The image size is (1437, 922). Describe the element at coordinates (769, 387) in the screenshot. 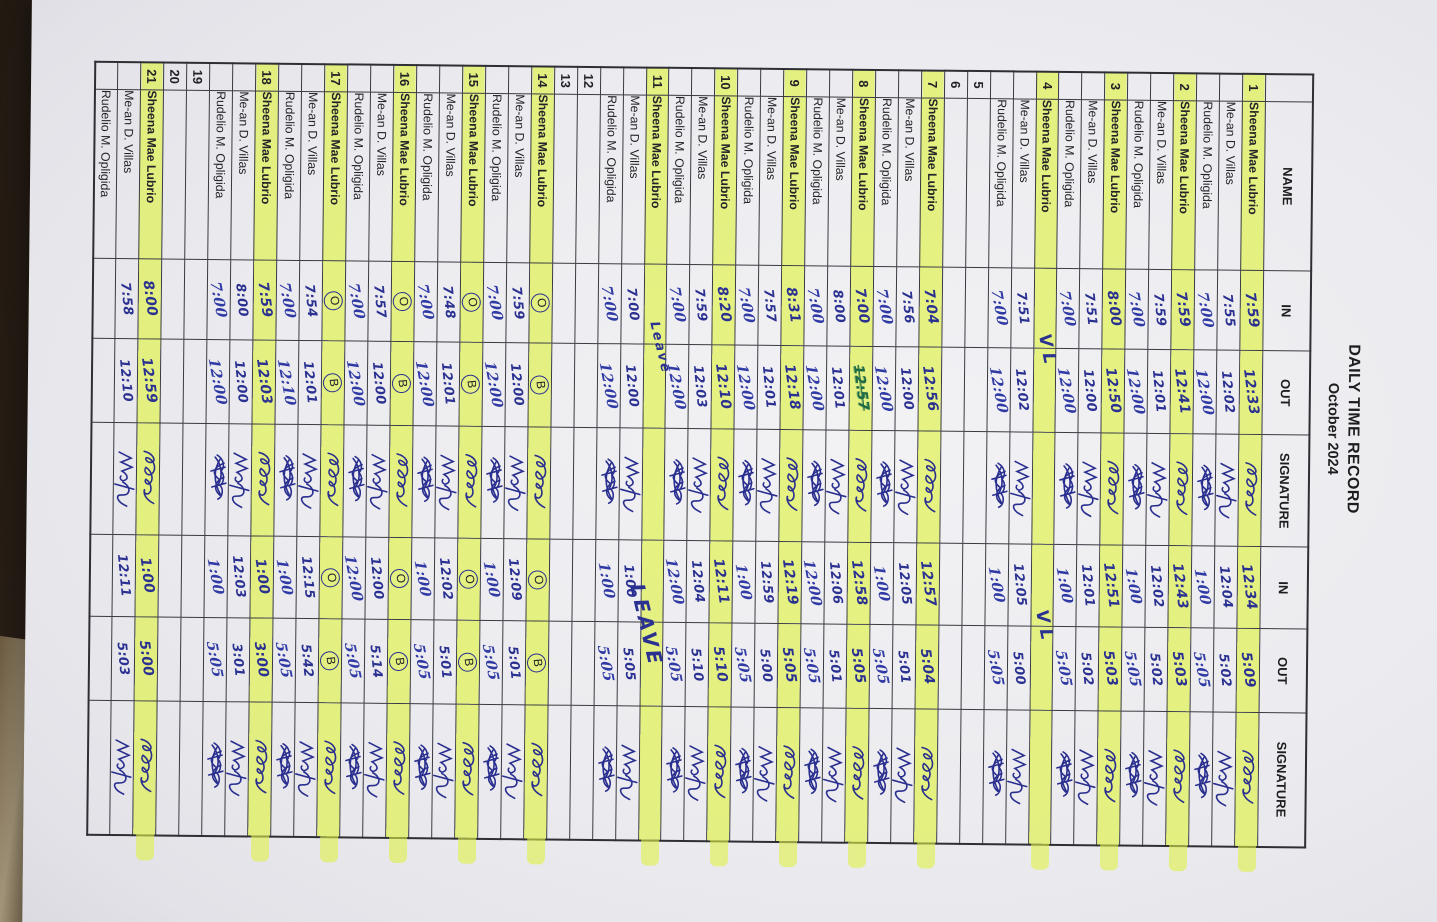

I see `handwritten-time: 12:01` at that location.